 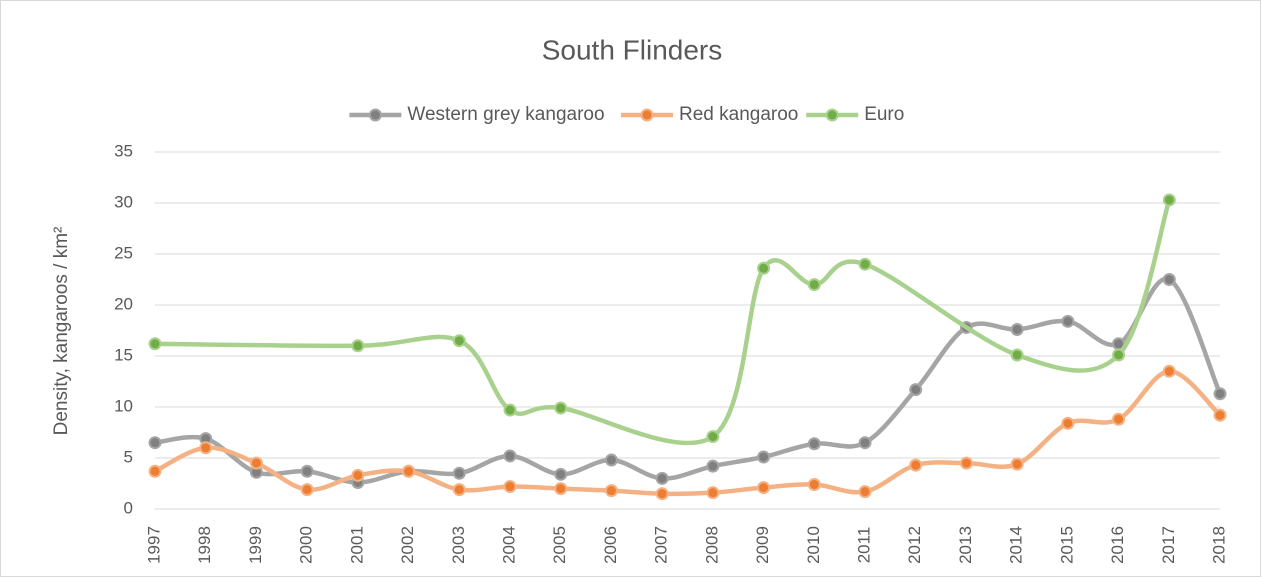 What do you see at coordinates (610, 545) in the screenshot?
I see `x-tick-label: 2006` at bounding box center [610, 545].